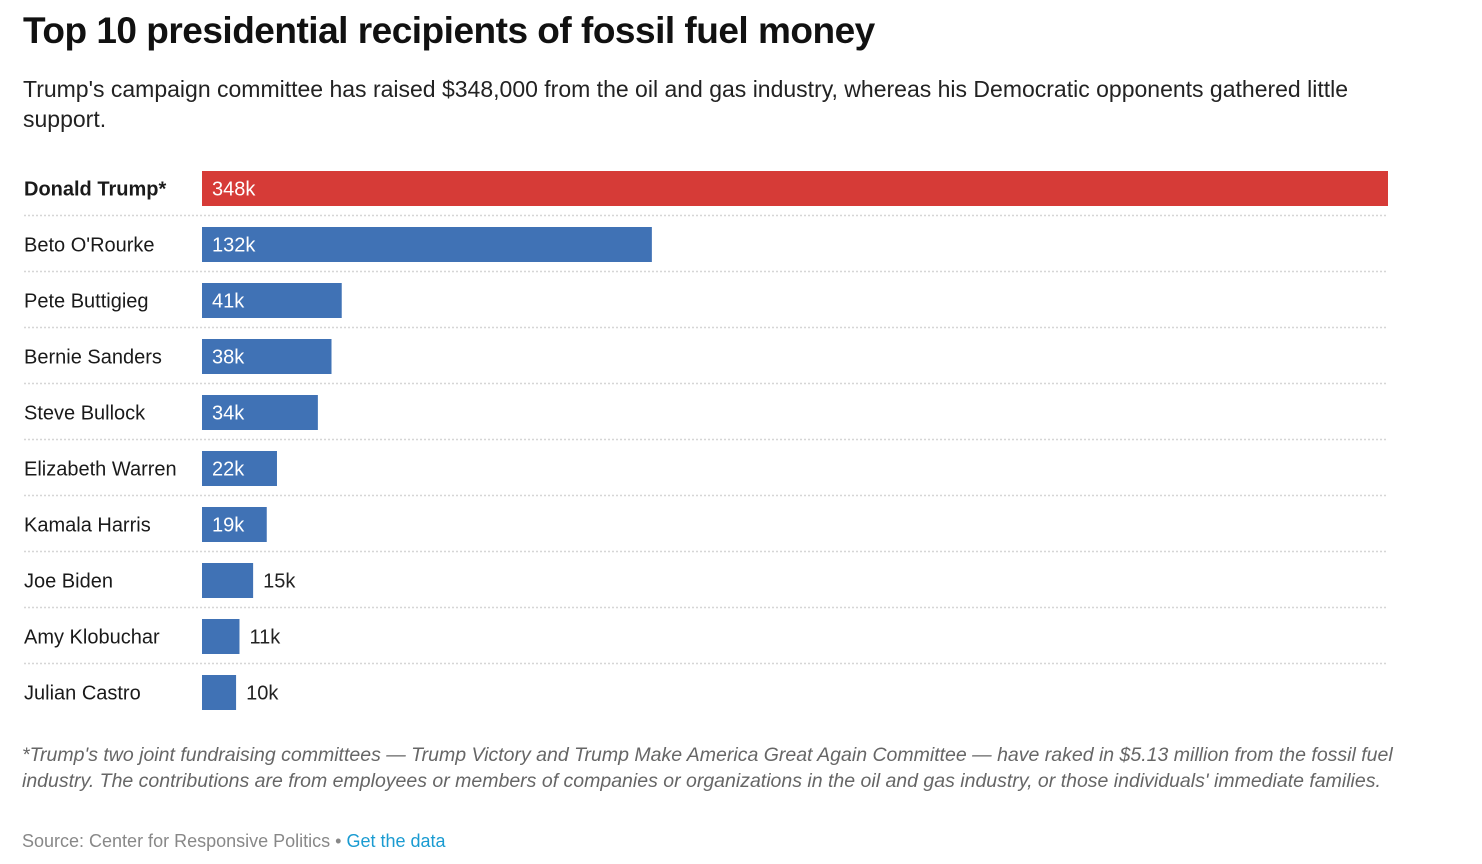  What do you see at coordinates (396, 841) in the screenshot?
I see `get-the-data-link: Get the data` at bounding box center [396, 841].